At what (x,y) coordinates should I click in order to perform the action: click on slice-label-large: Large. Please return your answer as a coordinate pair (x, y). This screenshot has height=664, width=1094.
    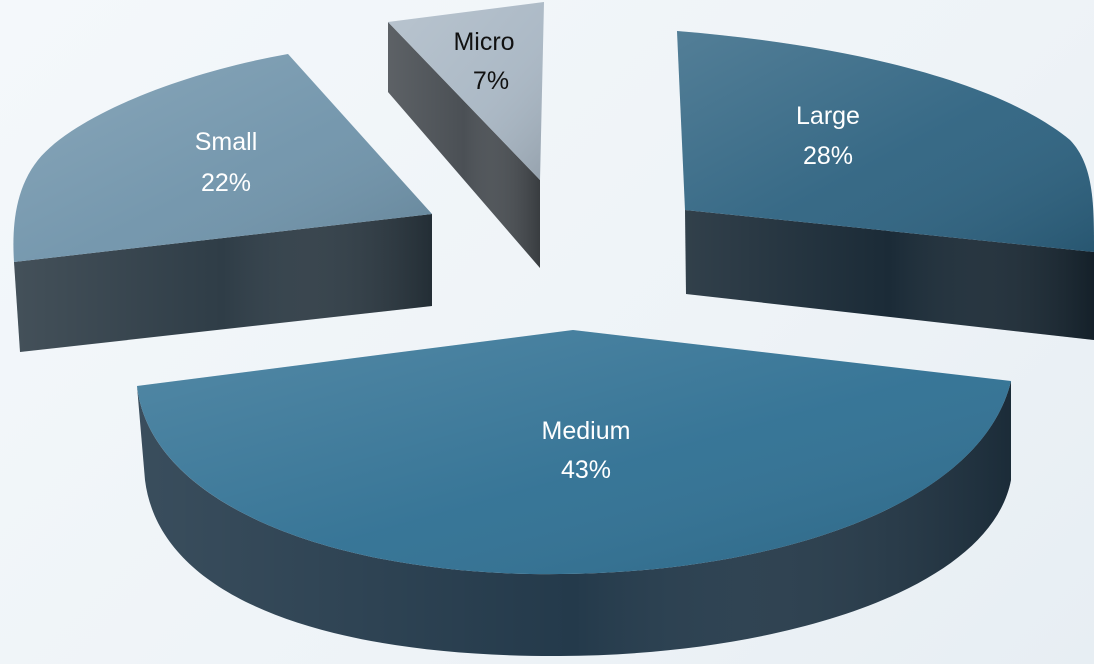
    Looking at the image, I should click on (828, 116).